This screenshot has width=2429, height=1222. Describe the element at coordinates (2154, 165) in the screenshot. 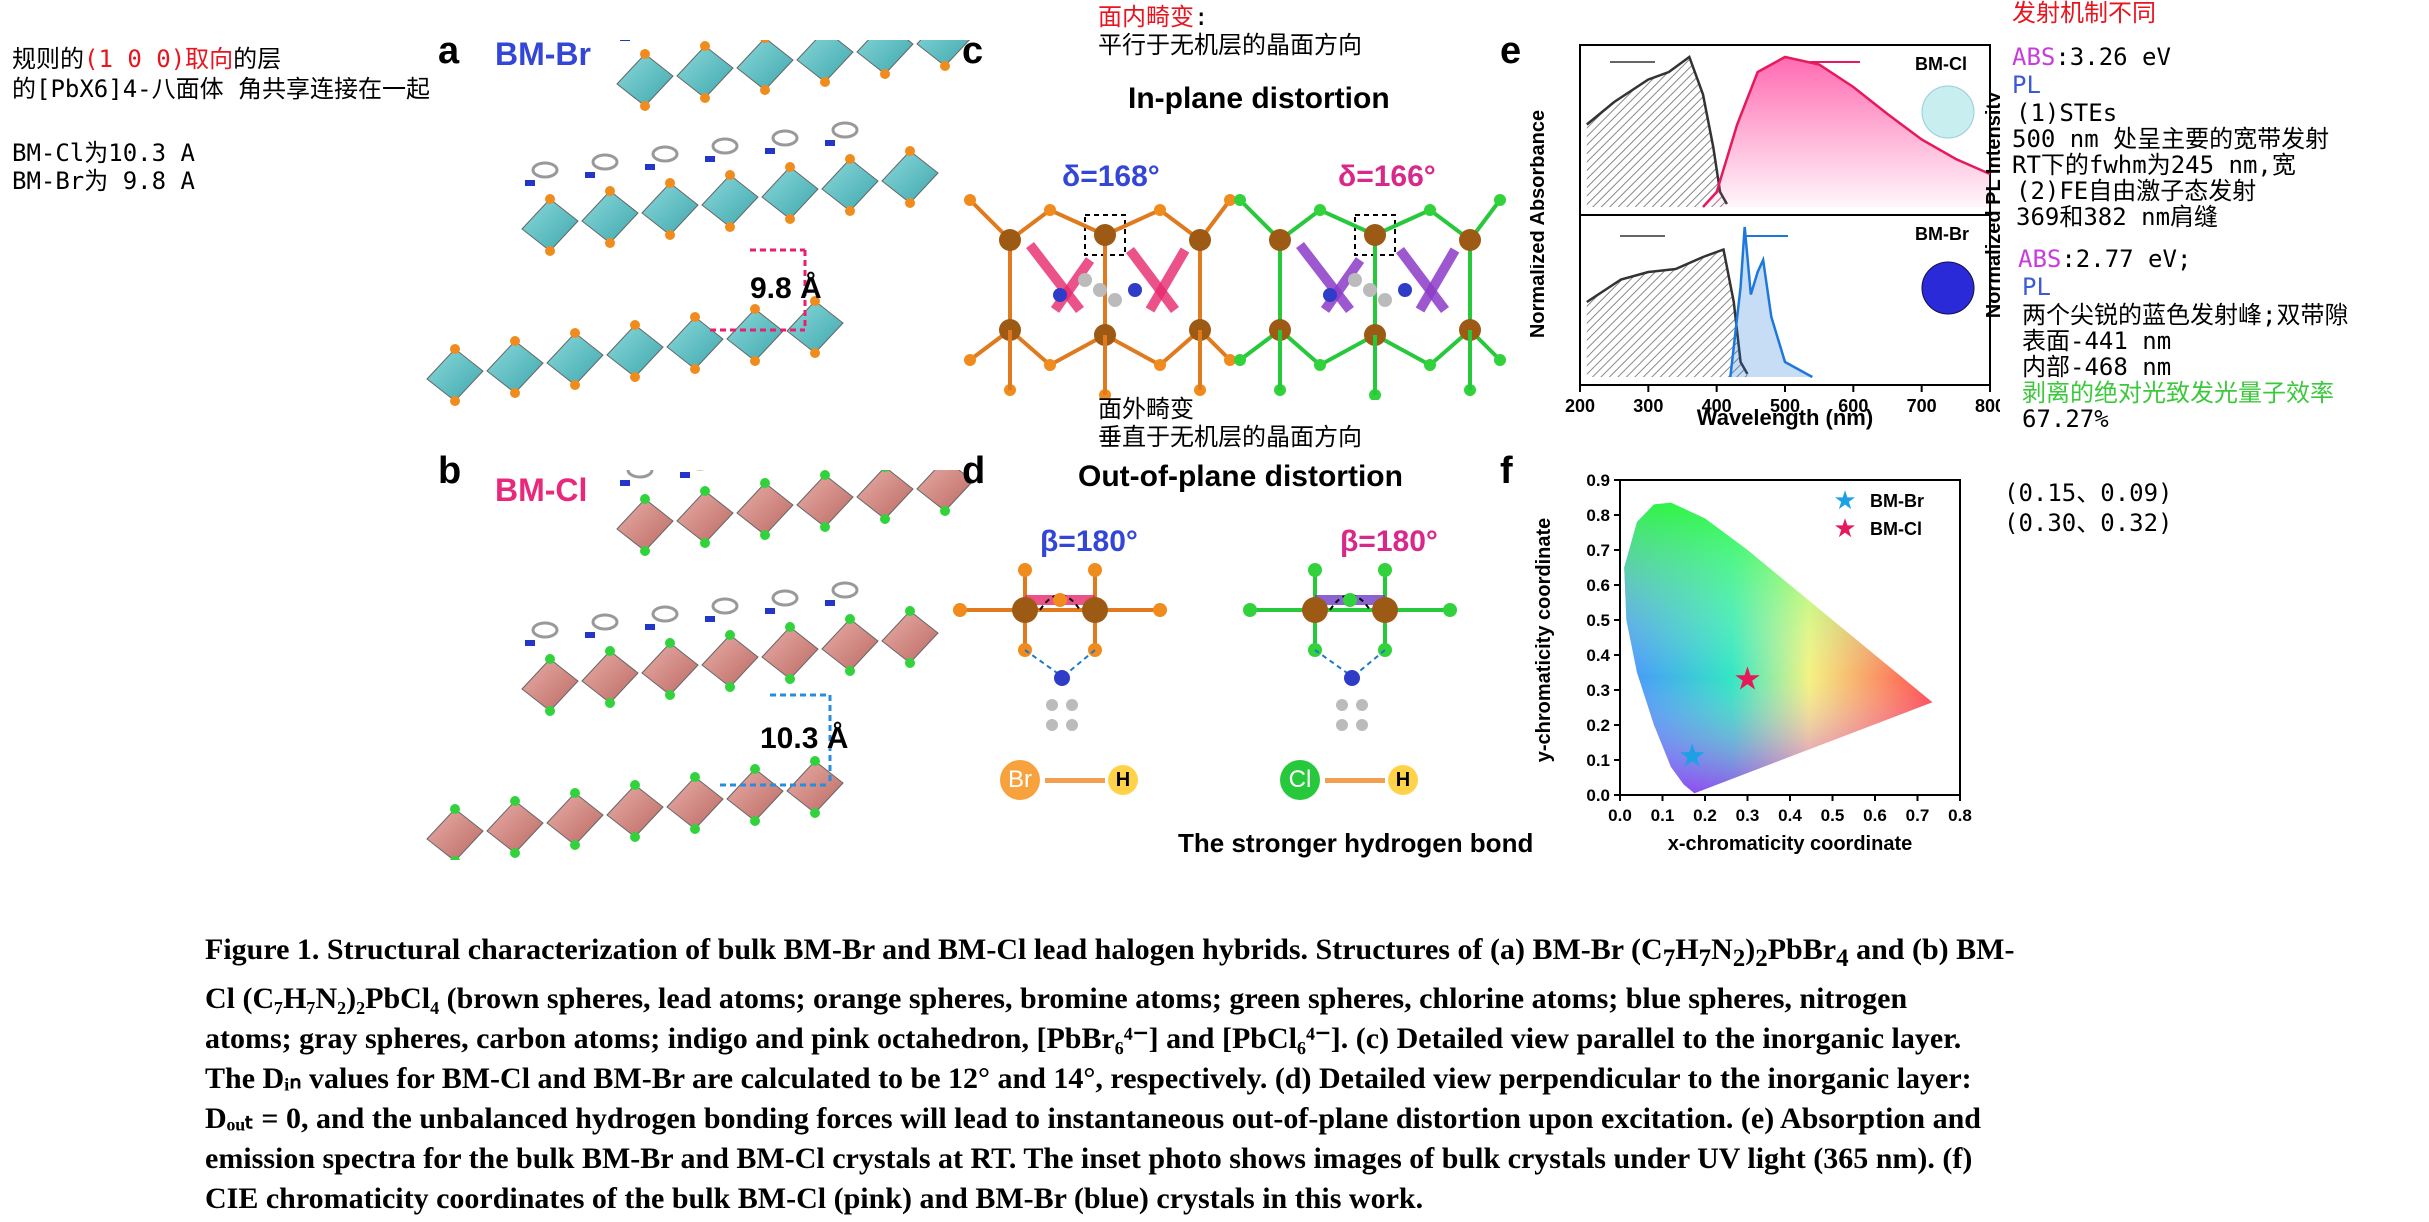

I see `note-right-cl-l3: RT下的fwhm为245 nm,宽` at that location.